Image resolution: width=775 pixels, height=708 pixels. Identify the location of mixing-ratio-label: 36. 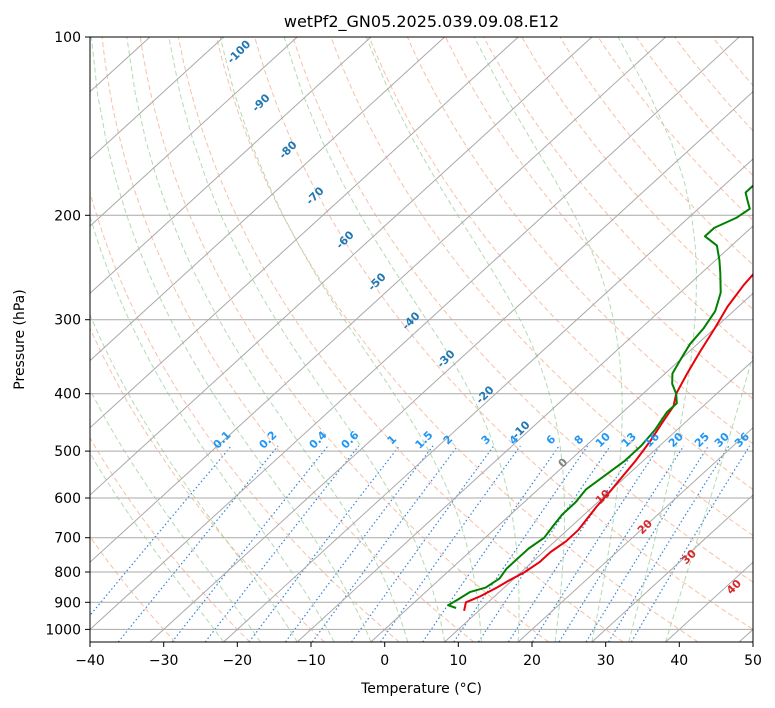
(742, 440).